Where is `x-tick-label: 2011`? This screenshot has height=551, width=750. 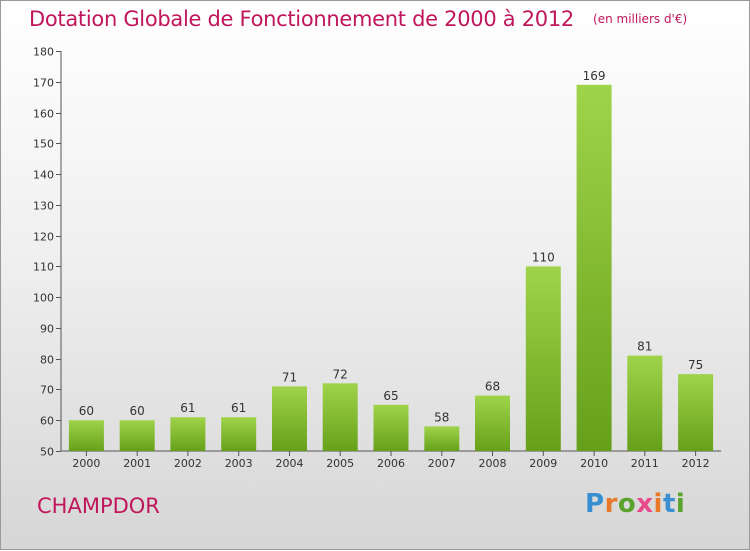 x-tick-label: 2011 is located at coordinates (645, 463).